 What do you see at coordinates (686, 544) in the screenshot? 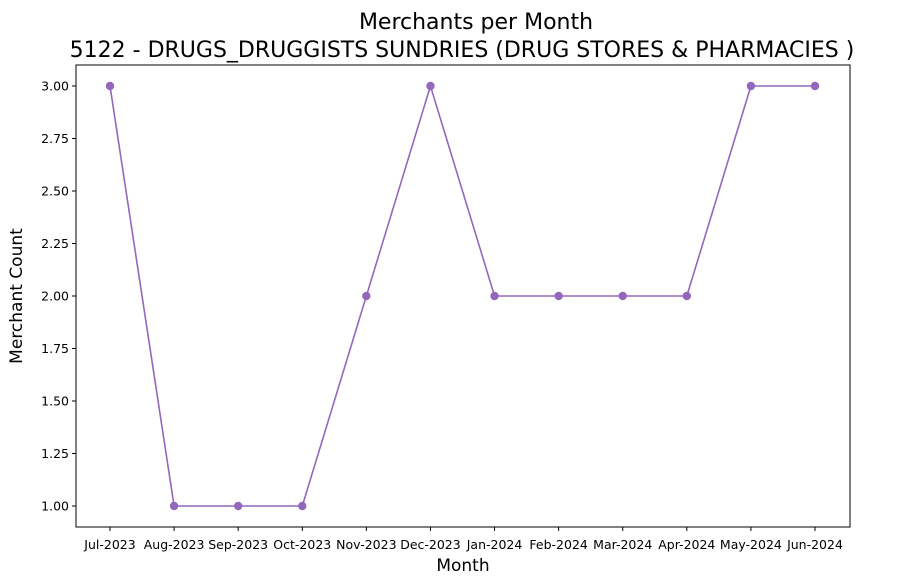
I see `x-tick-label: Apr-2024` at bounding box center [686, 544].